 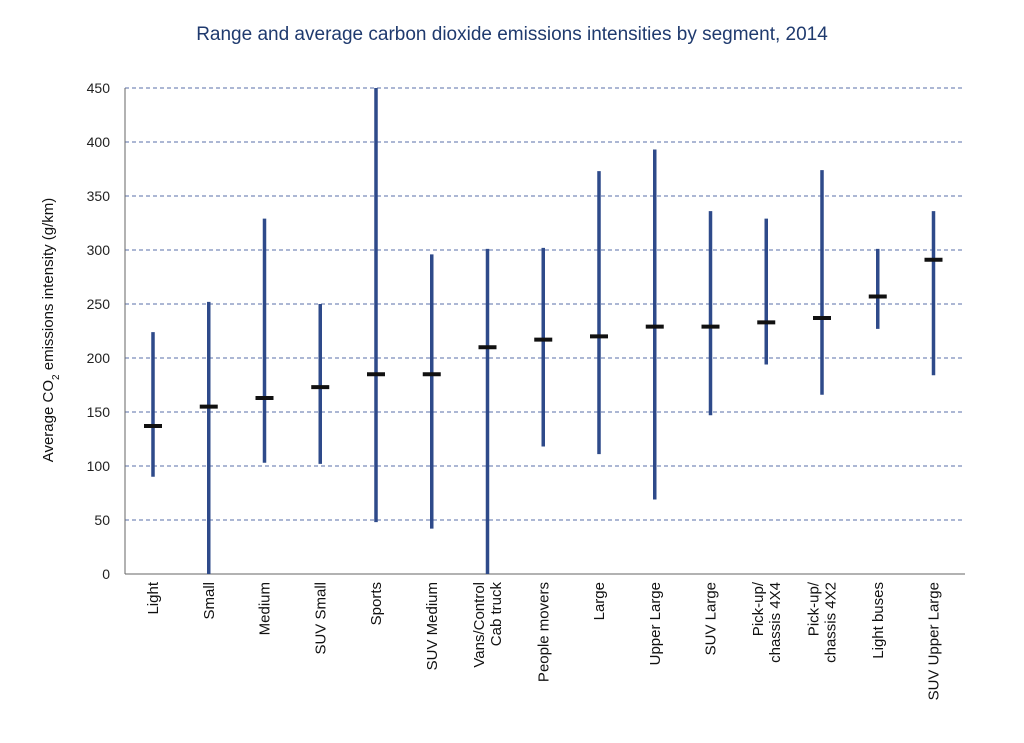 I want to click on category-label-line: Vans/Control, so click(x=479, y=625).